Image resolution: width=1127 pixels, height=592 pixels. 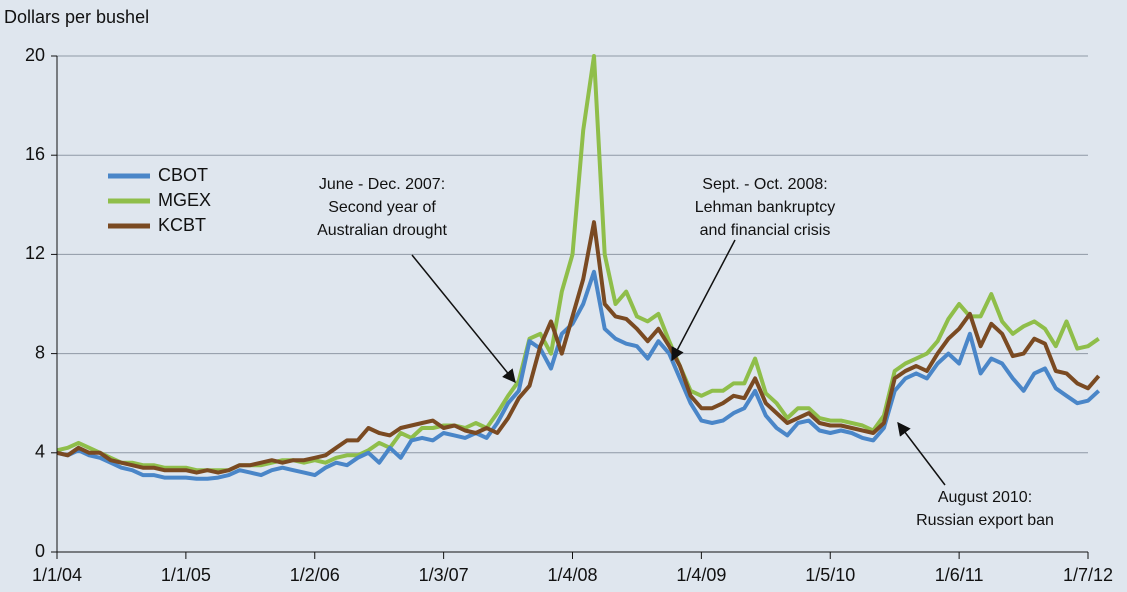 I want to click on x-tick-label: 1/1/04, so click(x=57, y=575).